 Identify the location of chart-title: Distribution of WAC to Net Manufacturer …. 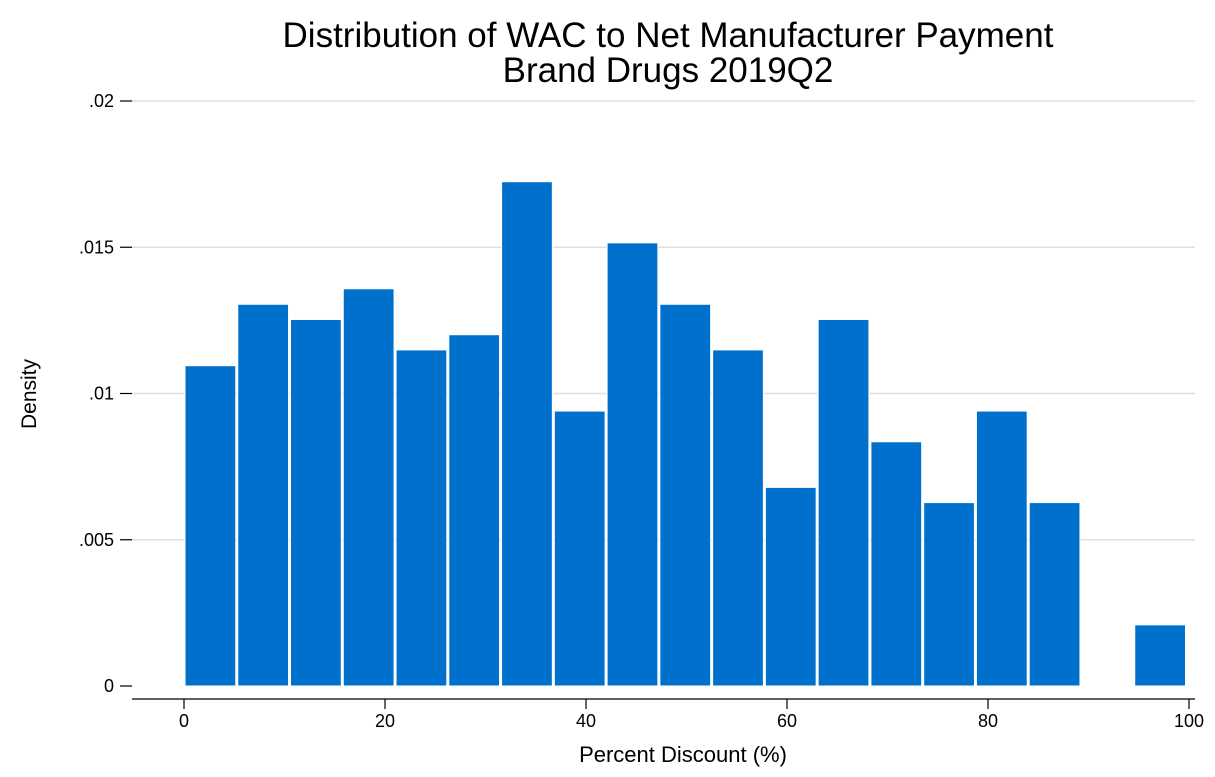
(668, 35).